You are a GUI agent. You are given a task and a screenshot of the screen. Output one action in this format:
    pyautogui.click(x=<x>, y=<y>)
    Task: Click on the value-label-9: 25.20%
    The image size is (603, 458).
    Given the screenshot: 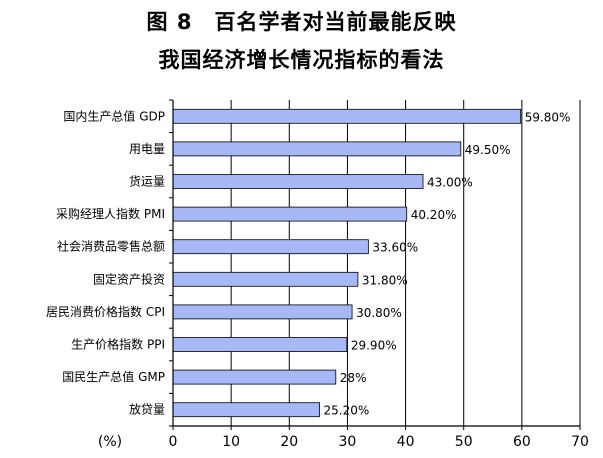 What is the action you would take?
    pyautogui.click(x=347, y=411)
    